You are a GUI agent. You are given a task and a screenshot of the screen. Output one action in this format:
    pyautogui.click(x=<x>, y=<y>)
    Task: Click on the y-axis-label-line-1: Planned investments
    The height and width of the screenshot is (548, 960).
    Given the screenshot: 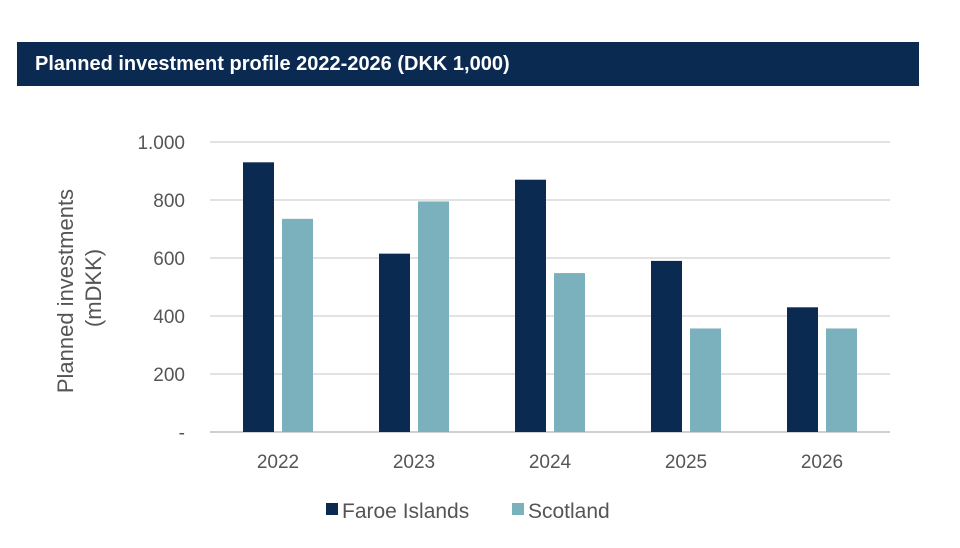 What is the action you would take?
    pyautogui.click(x=65, y=291)
    